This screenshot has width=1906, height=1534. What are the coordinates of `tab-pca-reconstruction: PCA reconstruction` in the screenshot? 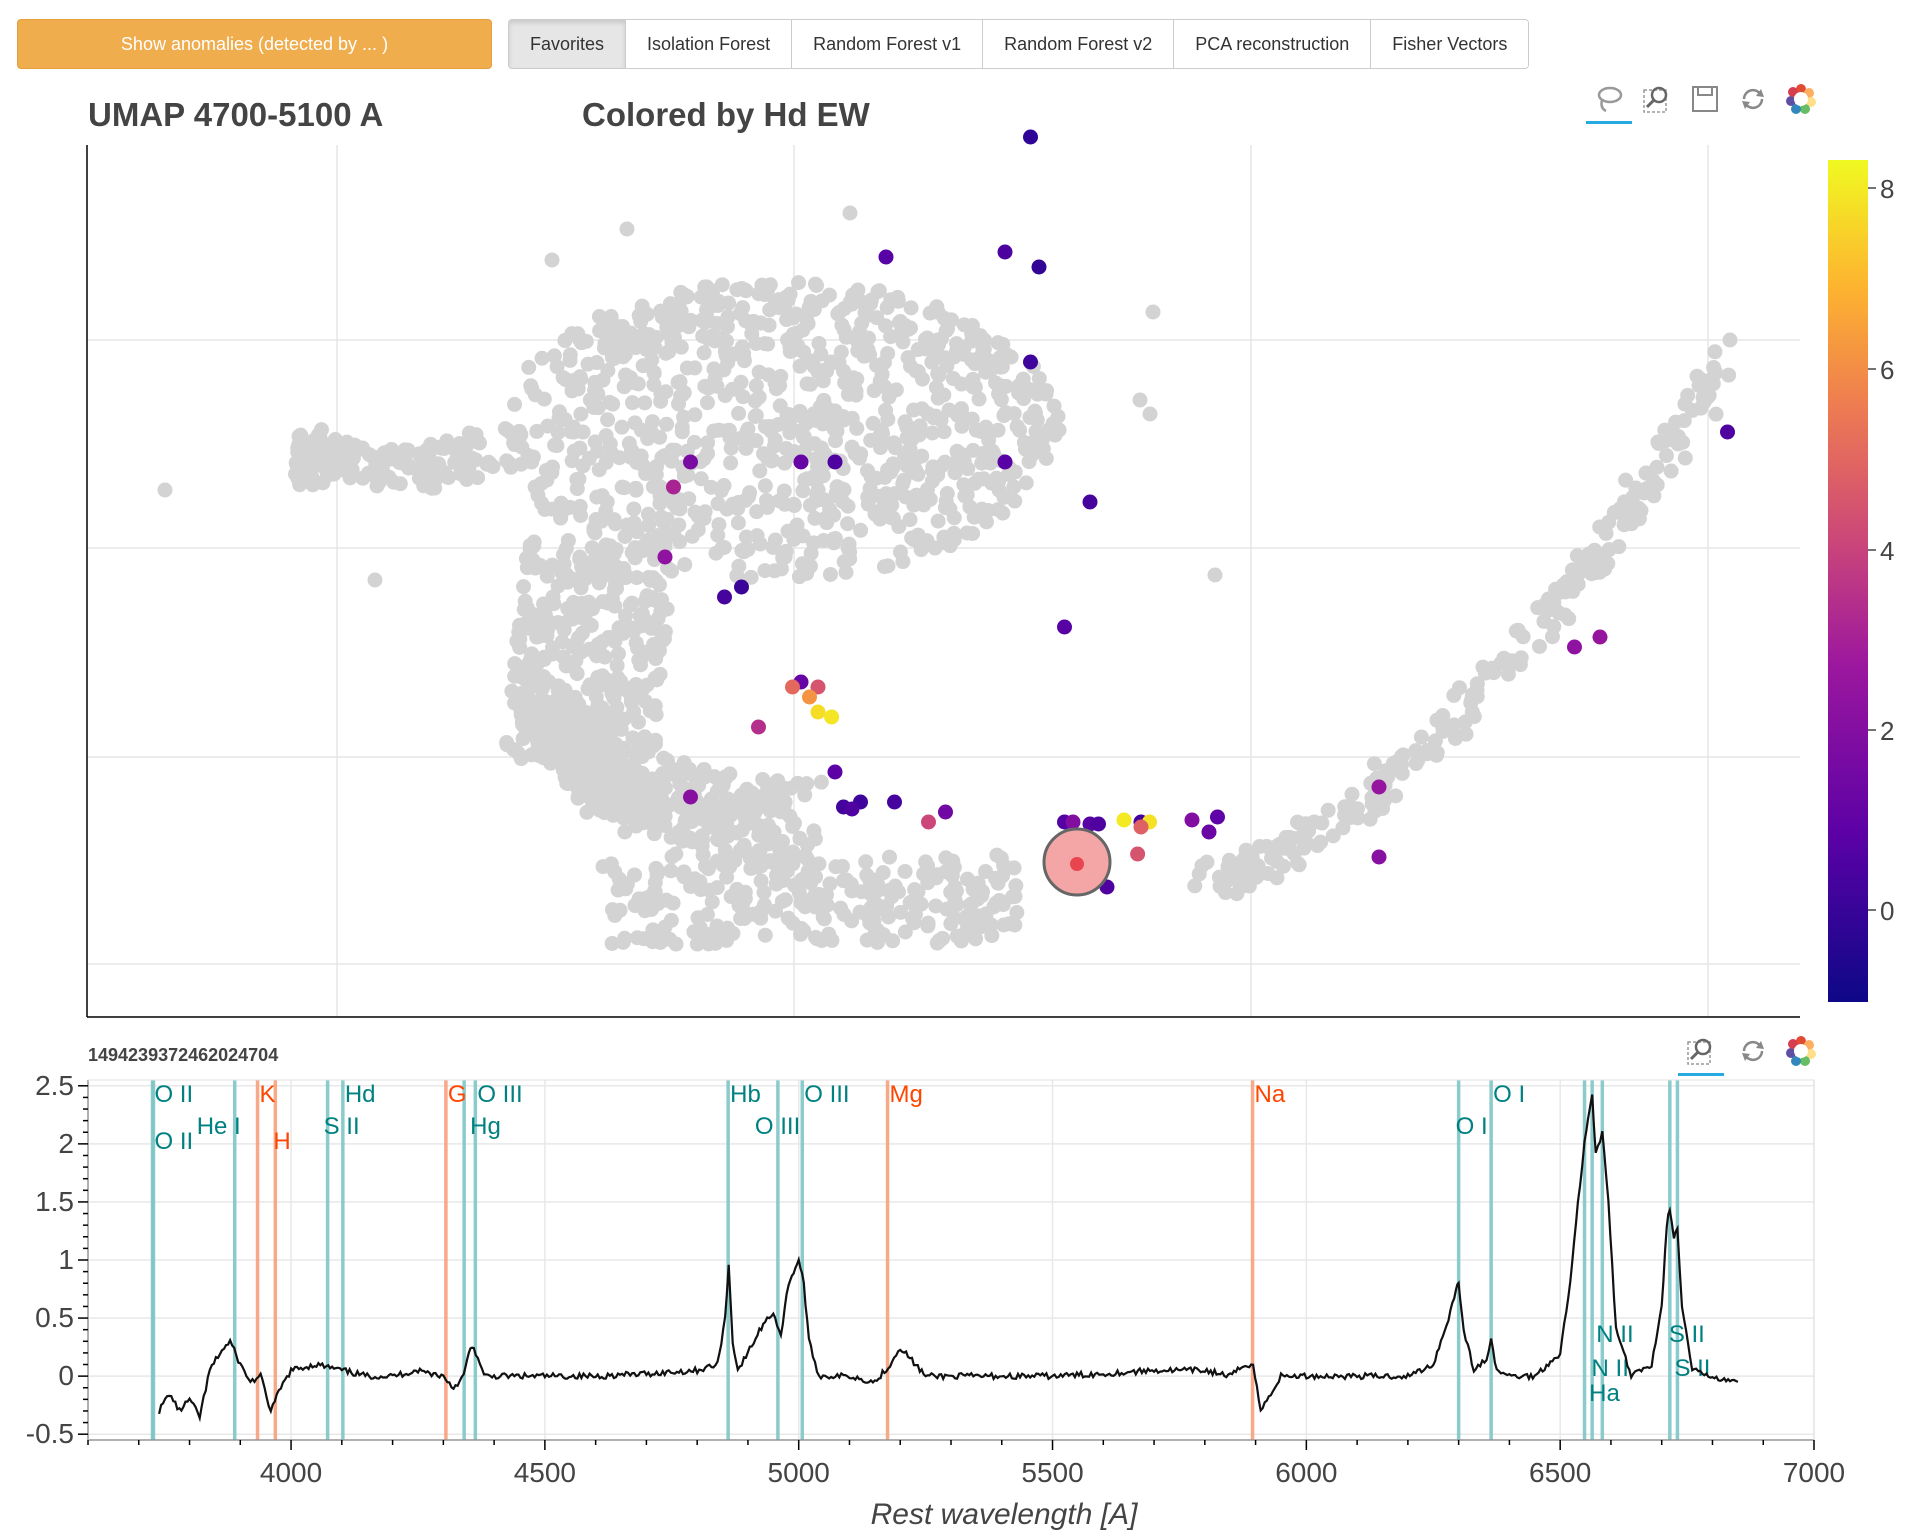 It's located at (1273, 44).